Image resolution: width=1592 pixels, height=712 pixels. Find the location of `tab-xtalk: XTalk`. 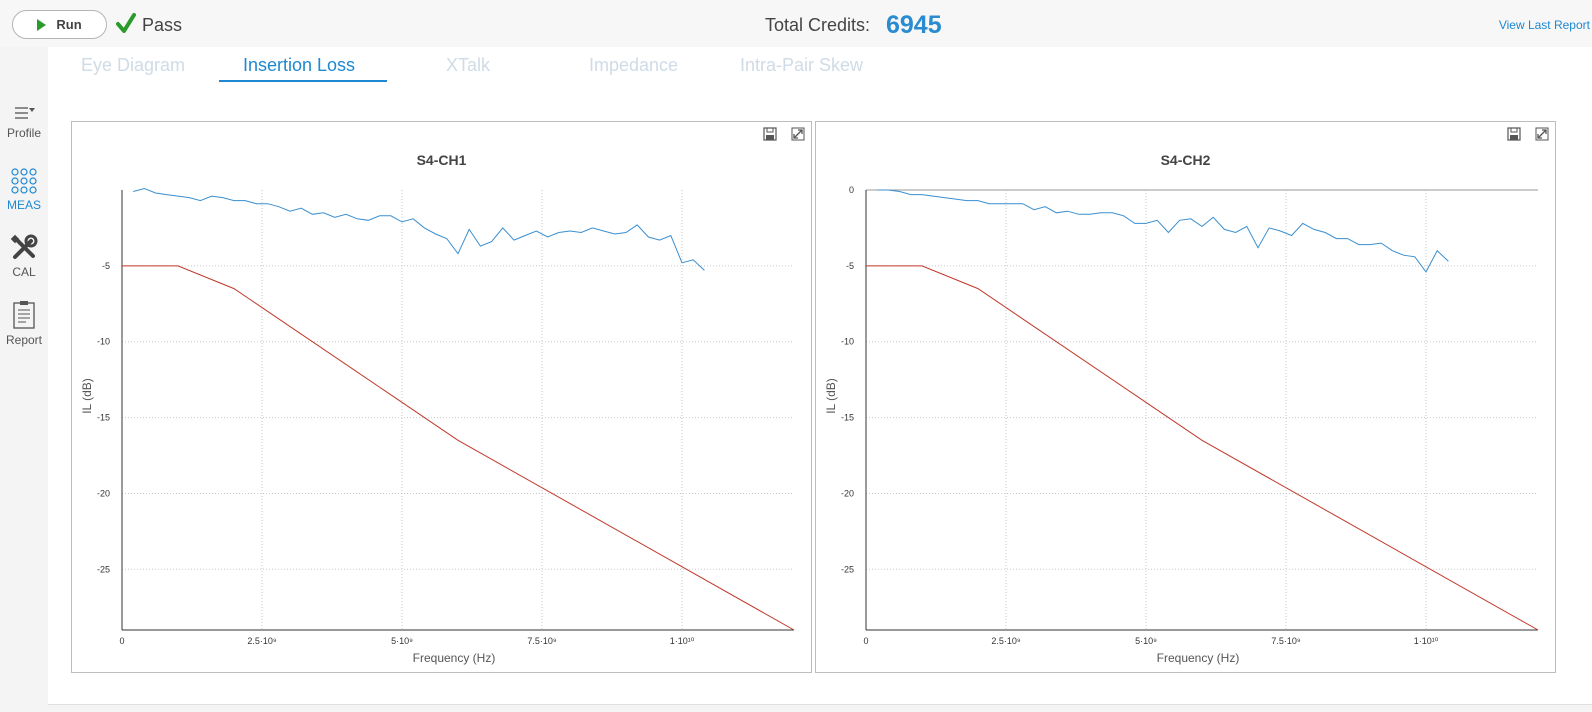

tab-xtalk: XTalk is located at coordinates (468, 65).